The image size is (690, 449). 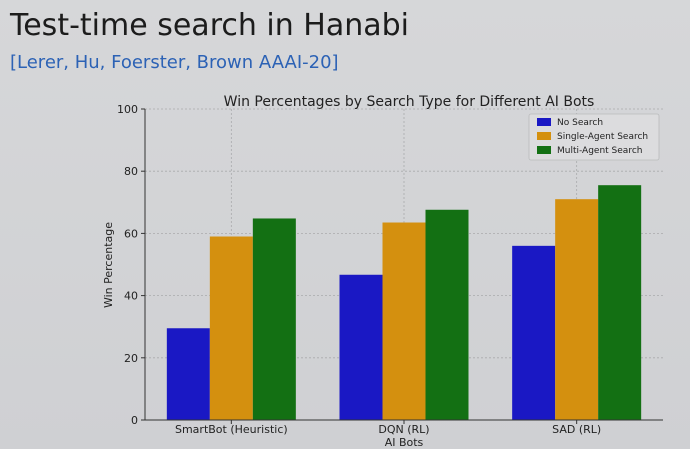 What do you see at coordinates (127, 109) in the screenshot?
I see `y-tick-label: 100` at bounding box center [127, 109].